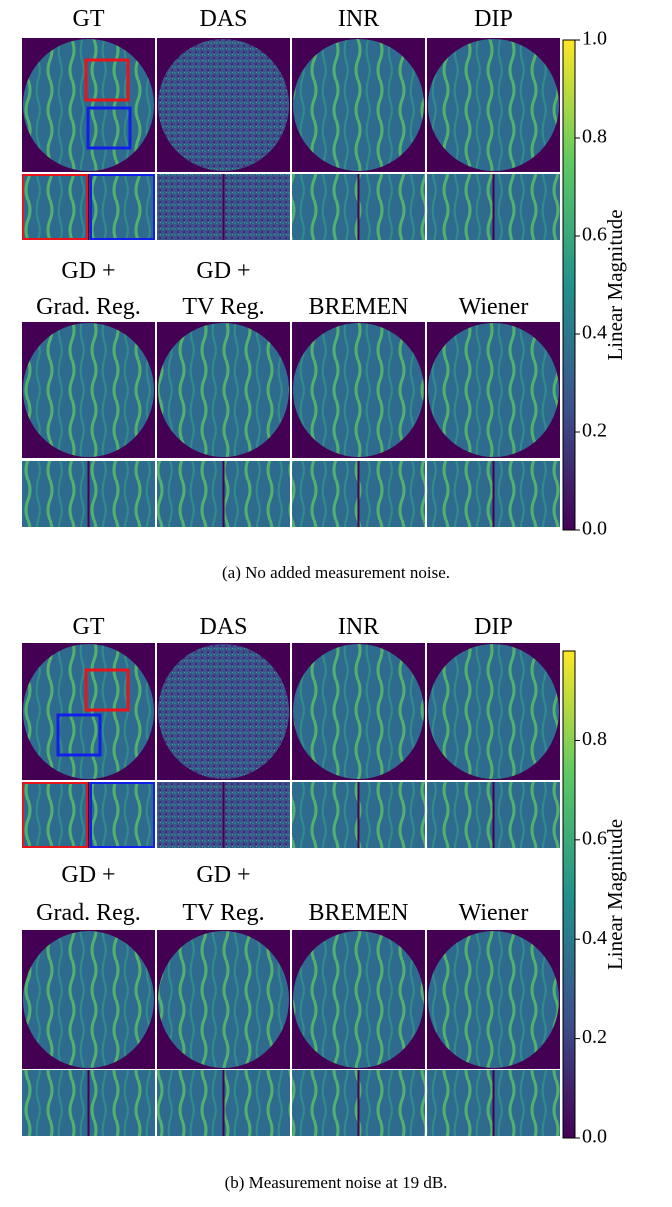  Describe the element at coordinates (336, 1182) in the screenshot. I see `caption: (b) Measurement noise at 19 dB.` at that location.